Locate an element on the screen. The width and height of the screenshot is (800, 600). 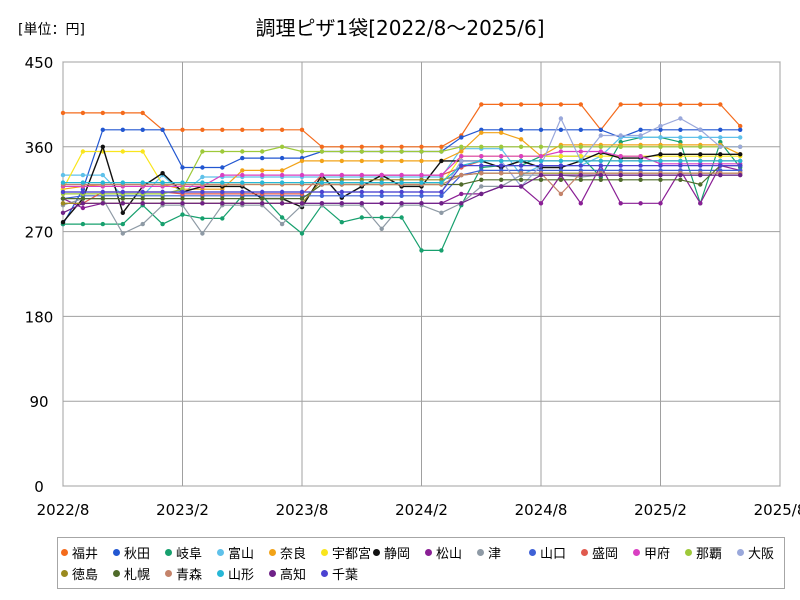
legend-item: 奈良 is located at coordinates (287, 552).